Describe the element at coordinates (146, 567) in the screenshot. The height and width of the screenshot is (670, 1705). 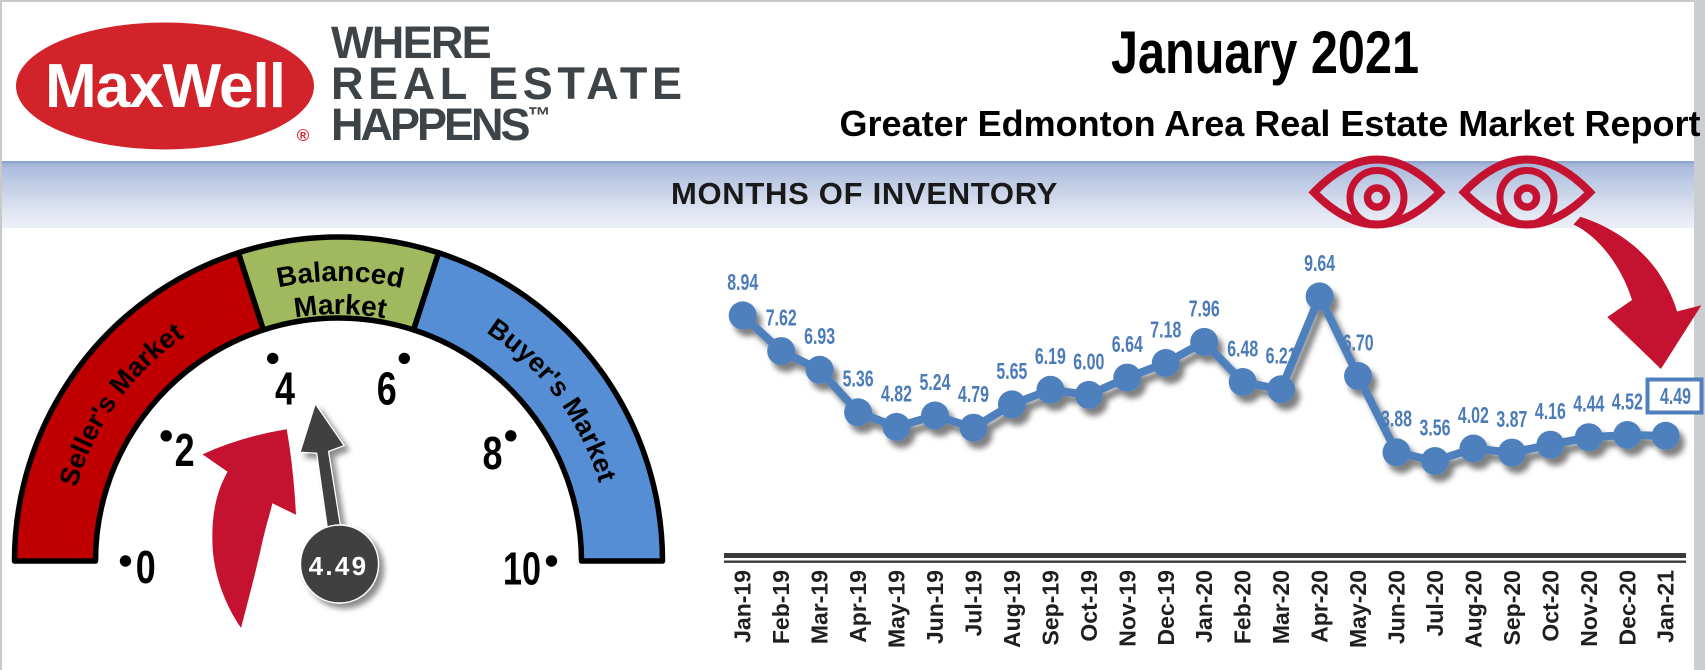
I see `svg-text: 0` at that location.